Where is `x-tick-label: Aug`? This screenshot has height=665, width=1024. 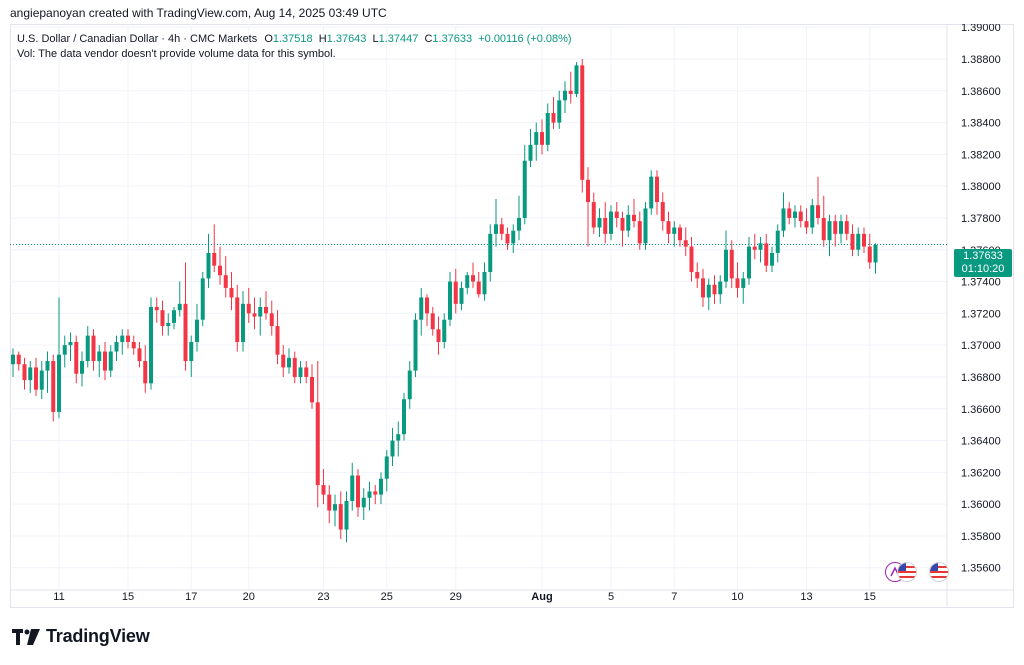
x-tick-label: Aug is located at coordinates (541, 597).